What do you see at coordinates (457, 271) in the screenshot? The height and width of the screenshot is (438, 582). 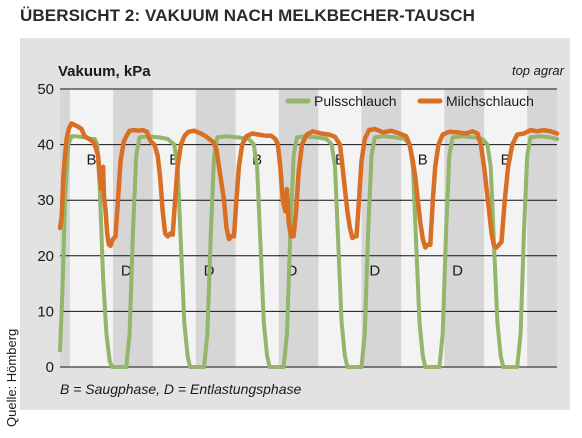 I see `phase-label-D-10: D` at bounding box center [457, 271].